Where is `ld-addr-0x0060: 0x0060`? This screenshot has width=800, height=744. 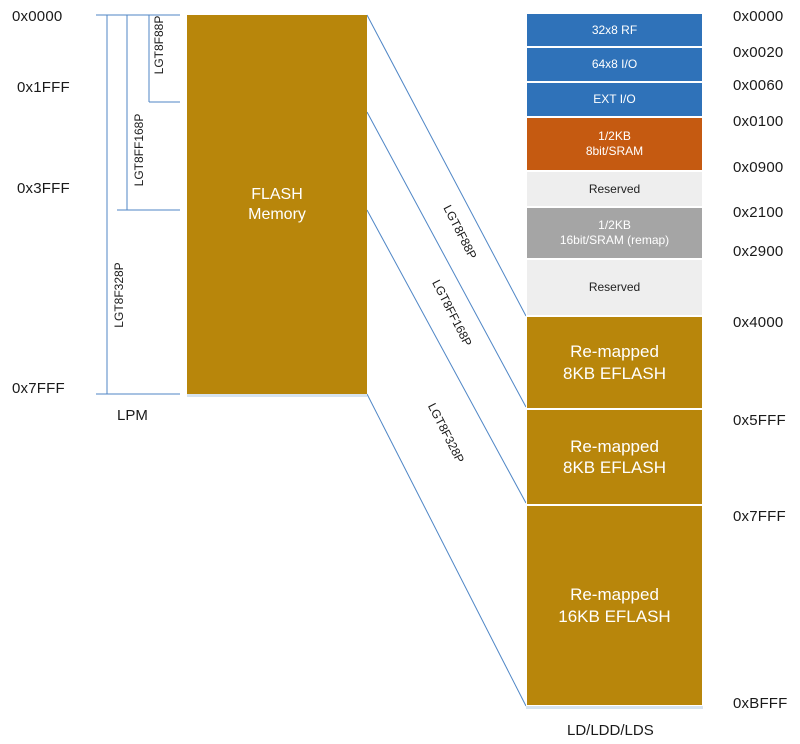
ld-addr-0x0060: 0x0060 is located at coordinates (758, 85).